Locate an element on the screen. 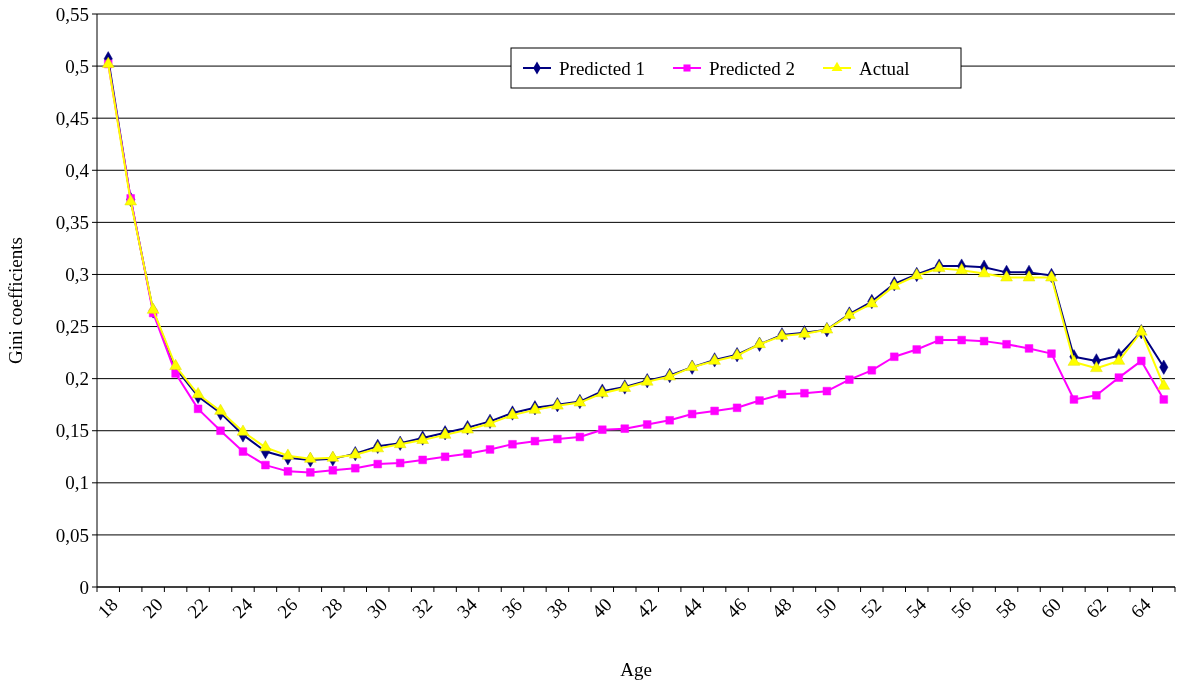 The height and width of the screenshot is (684, 1179). x-tick-label: 20 is located at coordinates (152, 607).